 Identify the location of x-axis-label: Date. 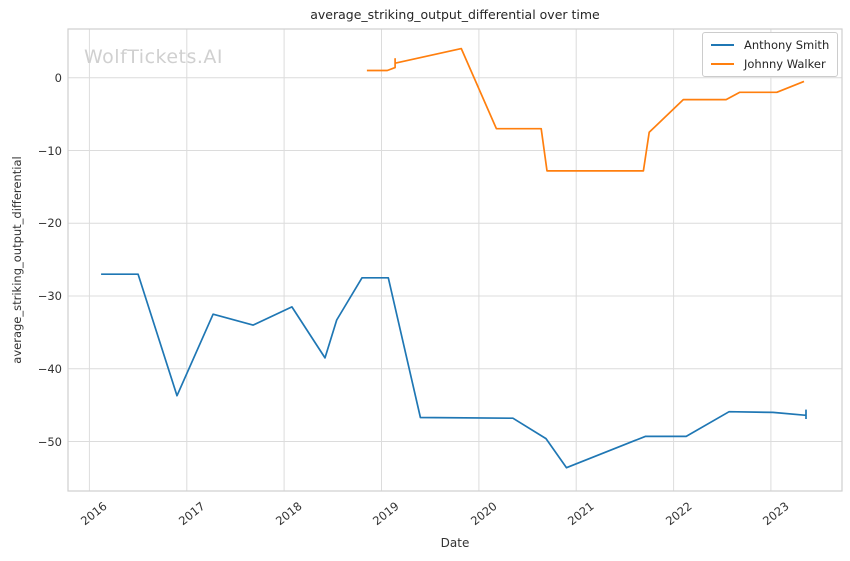
(455, 543).